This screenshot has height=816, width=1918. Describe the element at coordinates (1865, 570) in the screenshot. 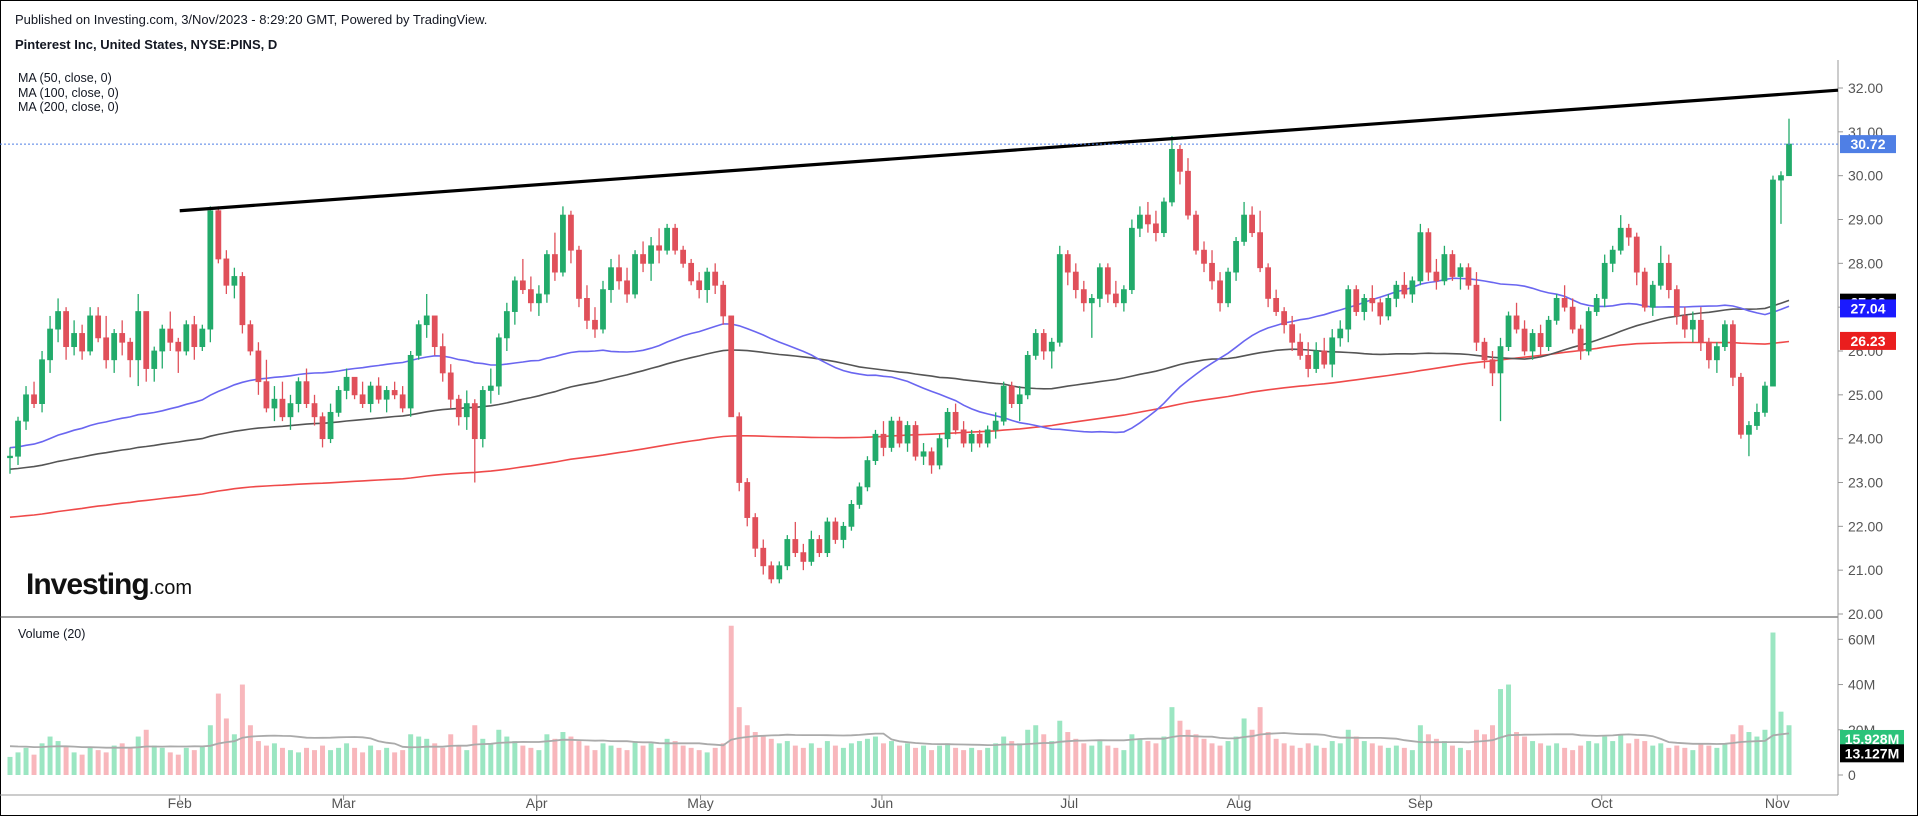

I see `price-tick-label: 21.00` at that location.